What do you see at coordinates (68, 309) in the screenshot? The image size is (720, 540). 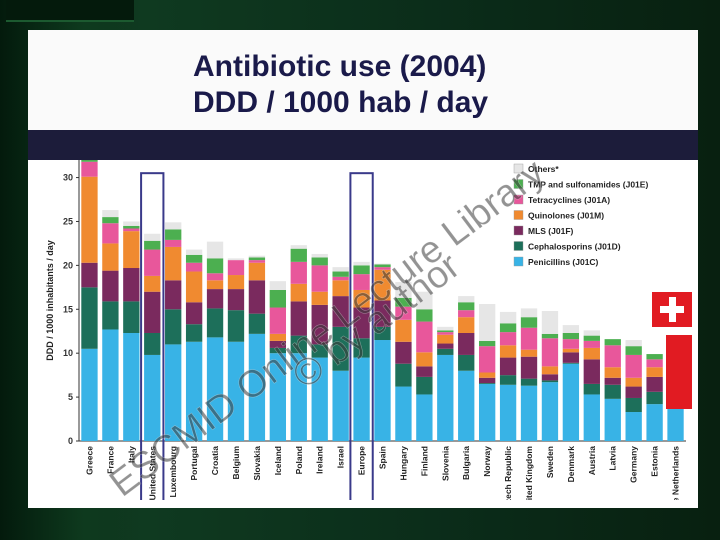 I see `y-tick-label: 15` at bounding box center [68, 309].